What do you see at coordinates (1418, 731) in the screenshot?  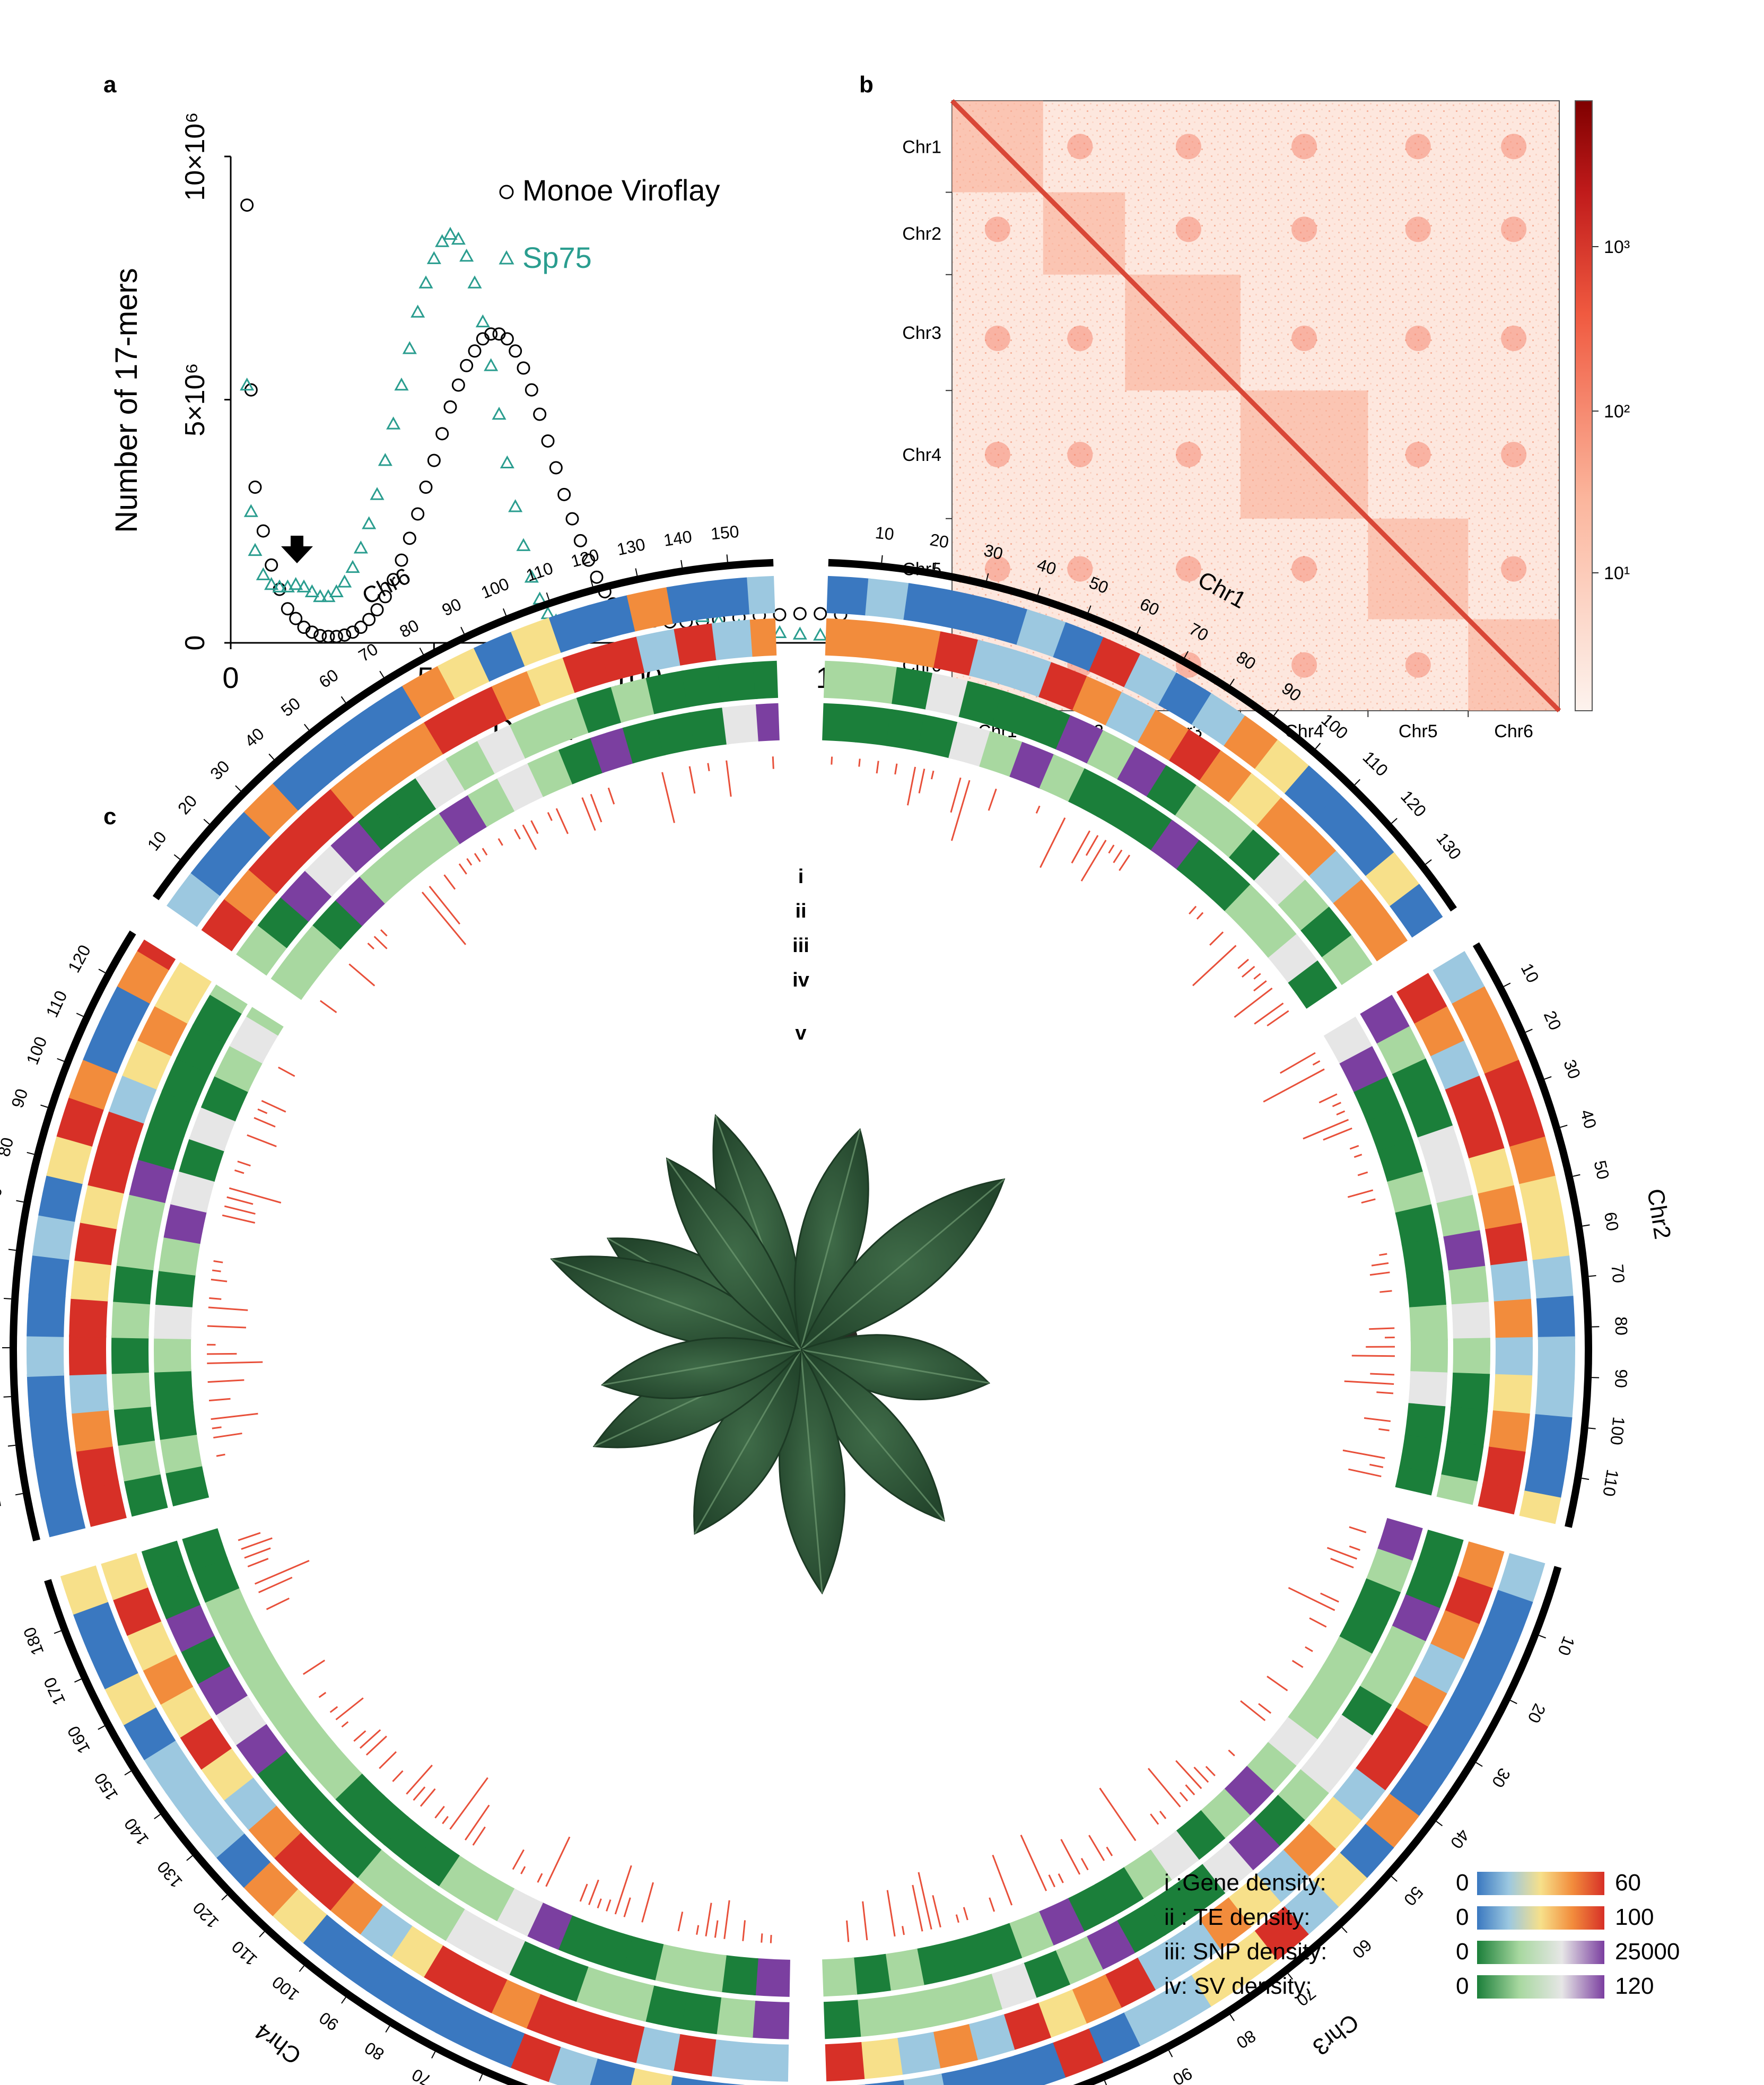 I see `col-label-chr5: Chr5` at bounding box center [1418, 731].